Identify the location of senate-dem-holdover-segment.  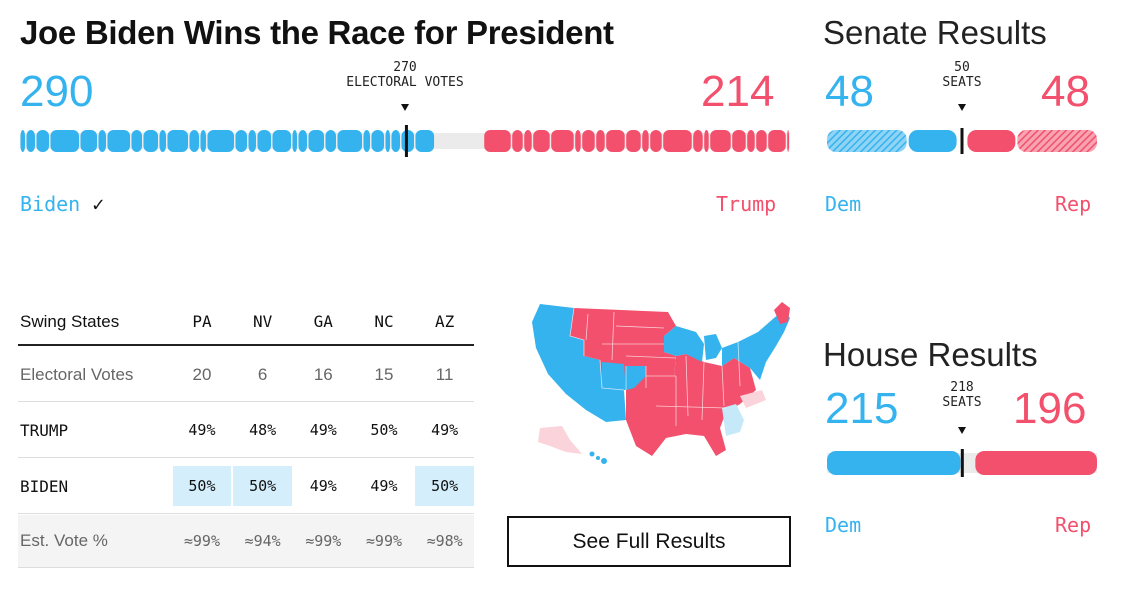
(867, 141).